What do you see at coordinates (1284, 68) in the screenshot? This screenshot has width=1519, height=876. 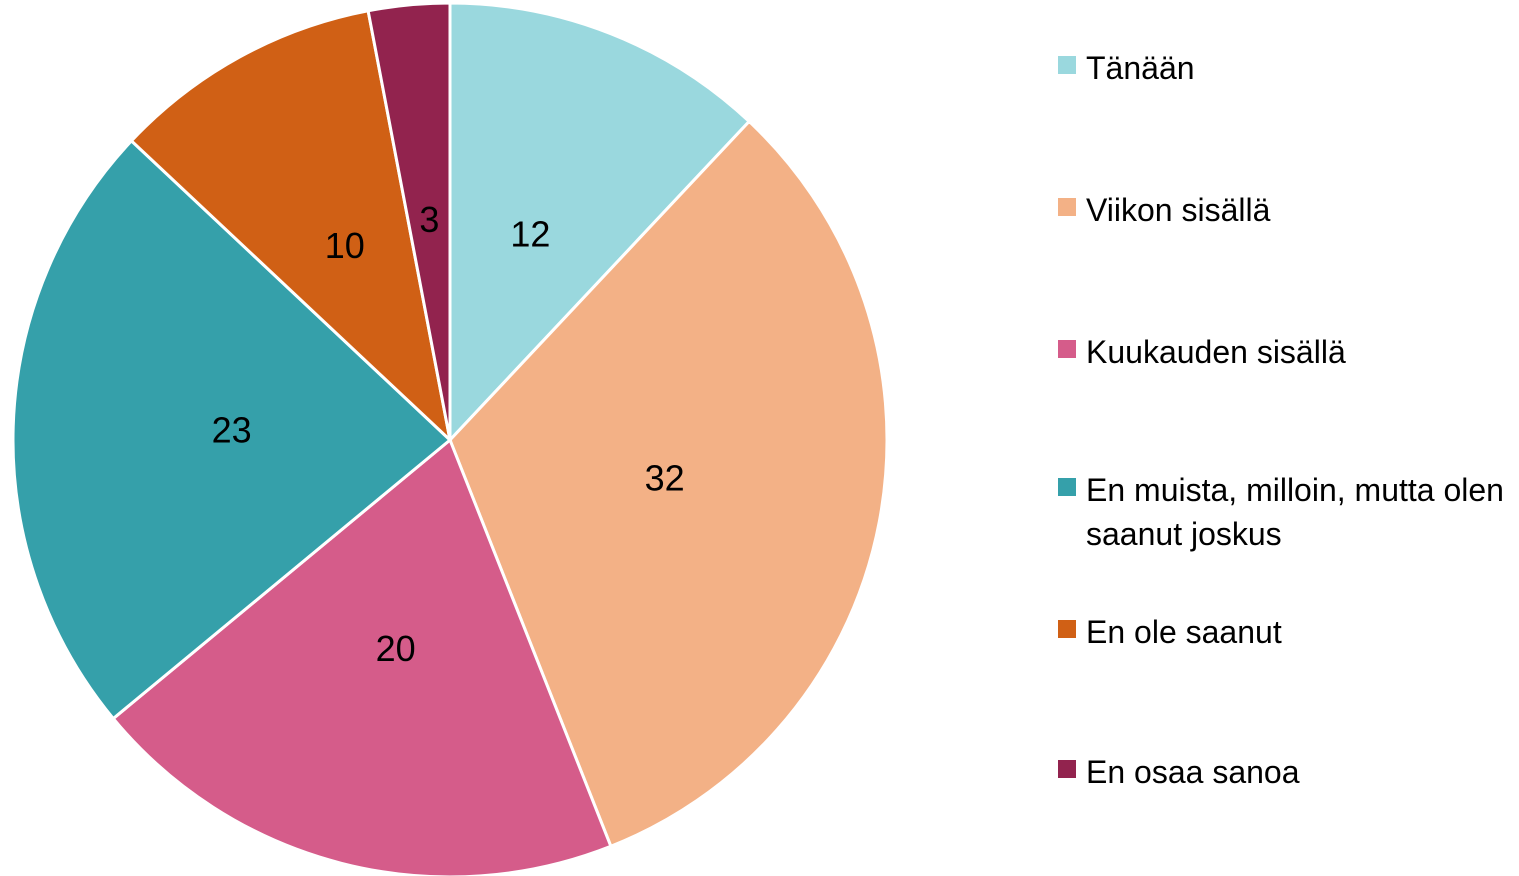 I see `legend-item: Tänään` at bounding box center [1284, 68].